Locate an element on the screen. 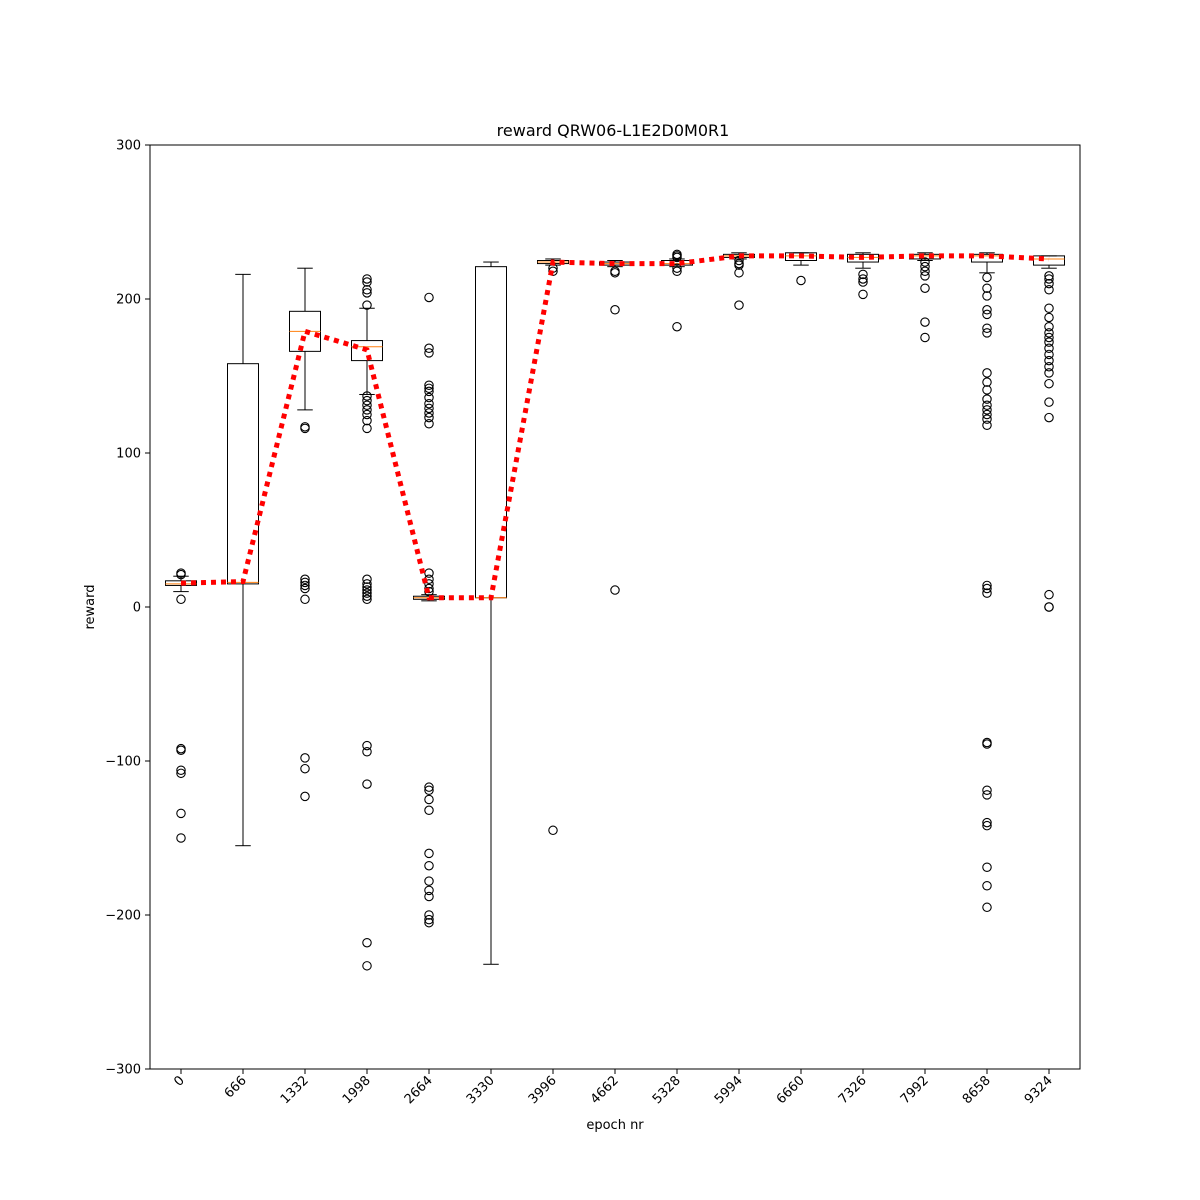  y-tick-label: 0 is located at coordinates (137, 608).